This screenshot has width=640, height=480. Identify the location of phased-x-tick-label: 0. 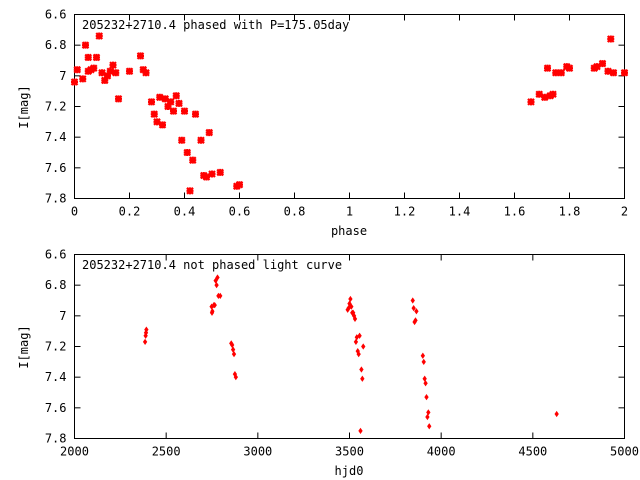
(74, 212).